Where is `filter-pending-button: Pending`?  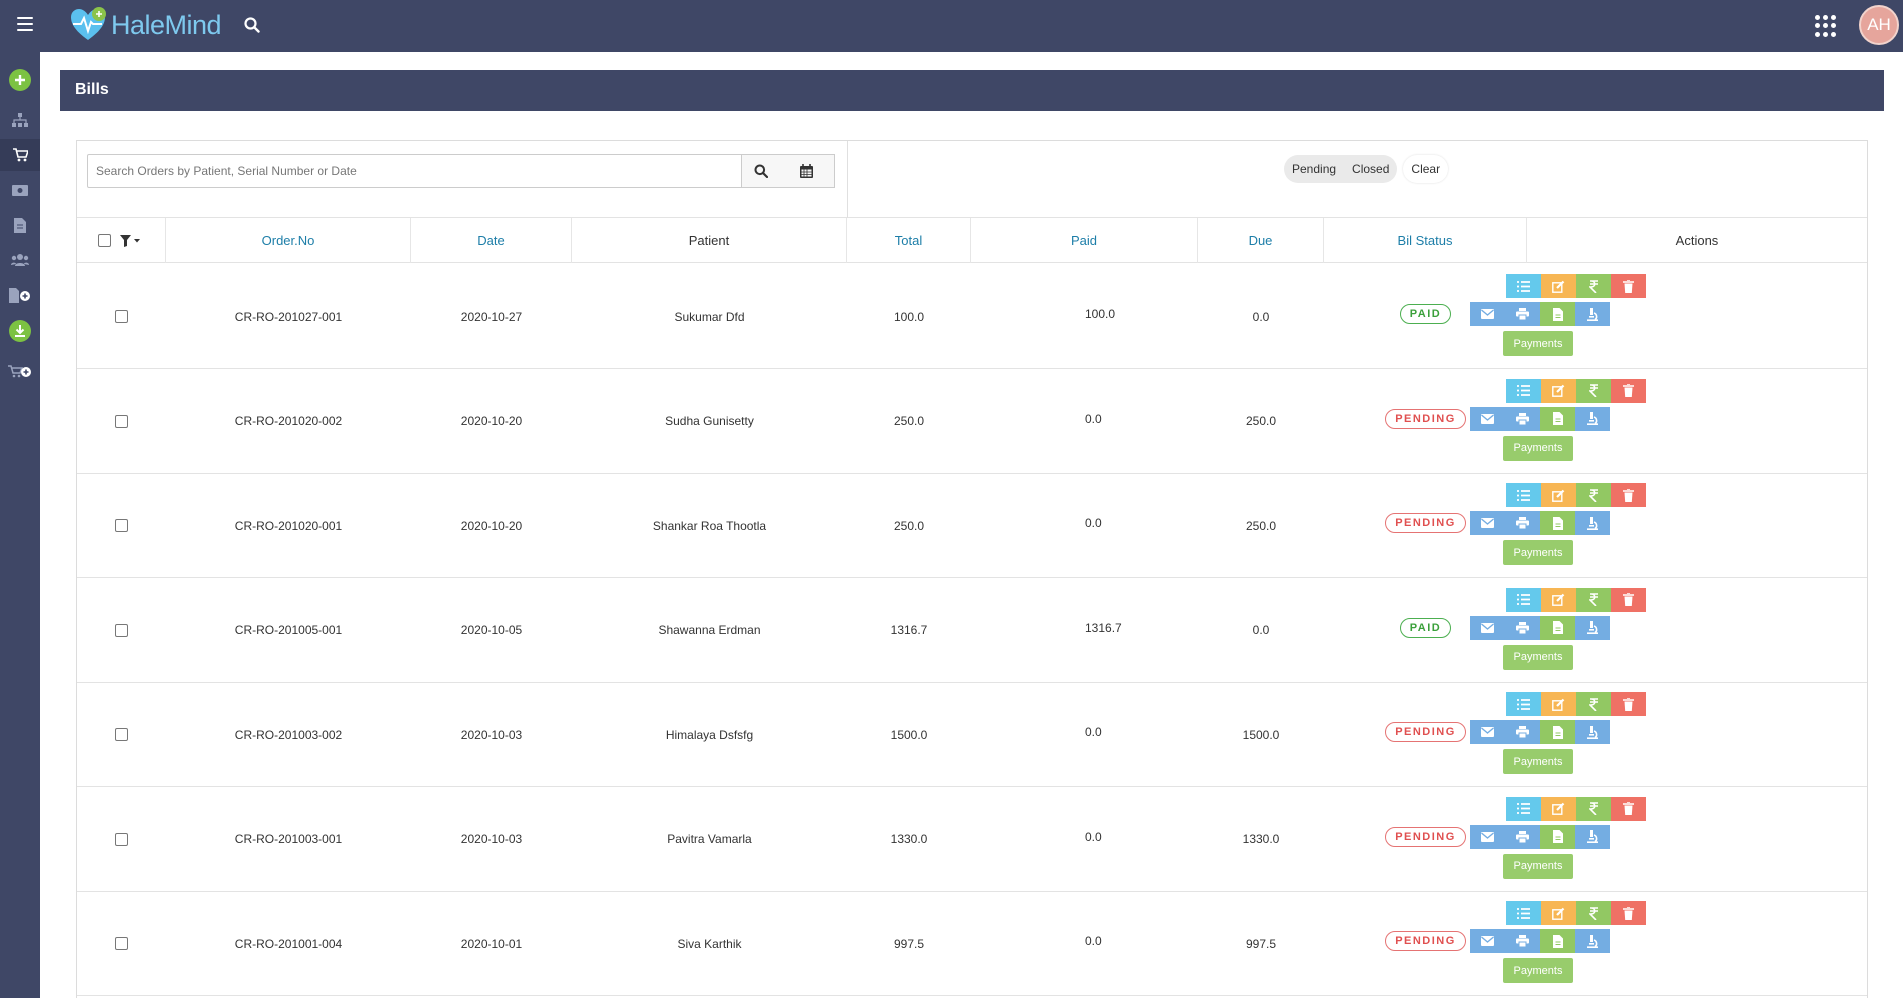
filter-pending-button: Pending is located at coordinates (1314, 169).